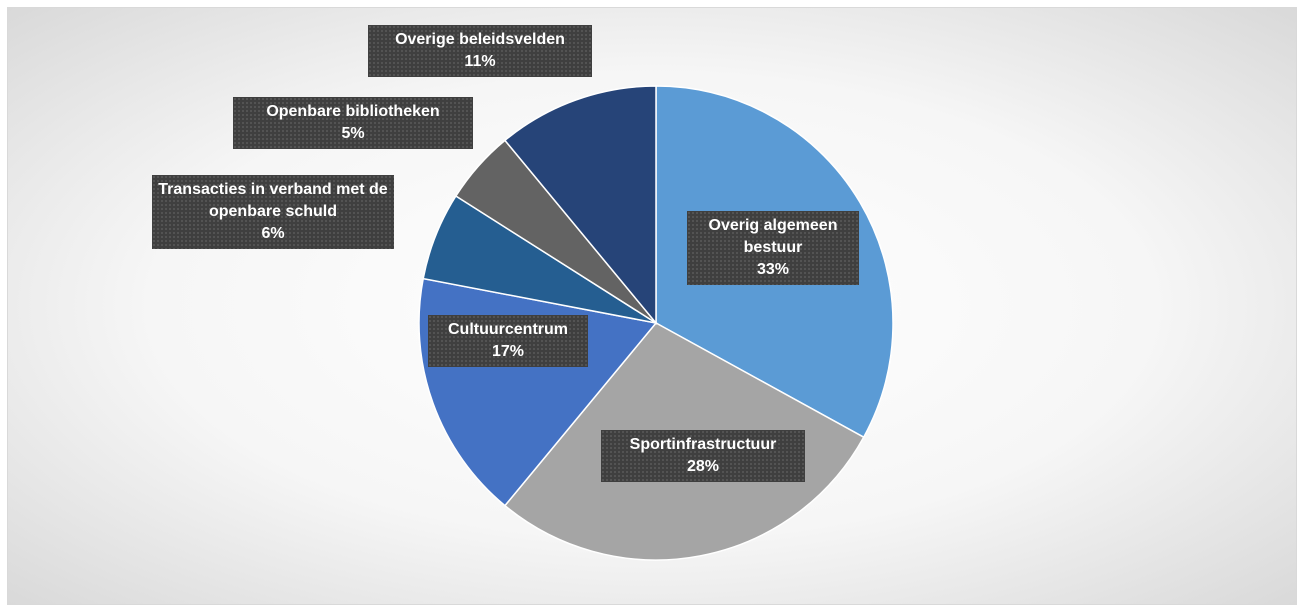 Image resolution: width=1303 pixels, height=609 pixels. What do you see at coordinates (480, 51) in the screenshot?
I see `data-label: Overige beleidsvelden 11%` at bounding box center [480, 51].